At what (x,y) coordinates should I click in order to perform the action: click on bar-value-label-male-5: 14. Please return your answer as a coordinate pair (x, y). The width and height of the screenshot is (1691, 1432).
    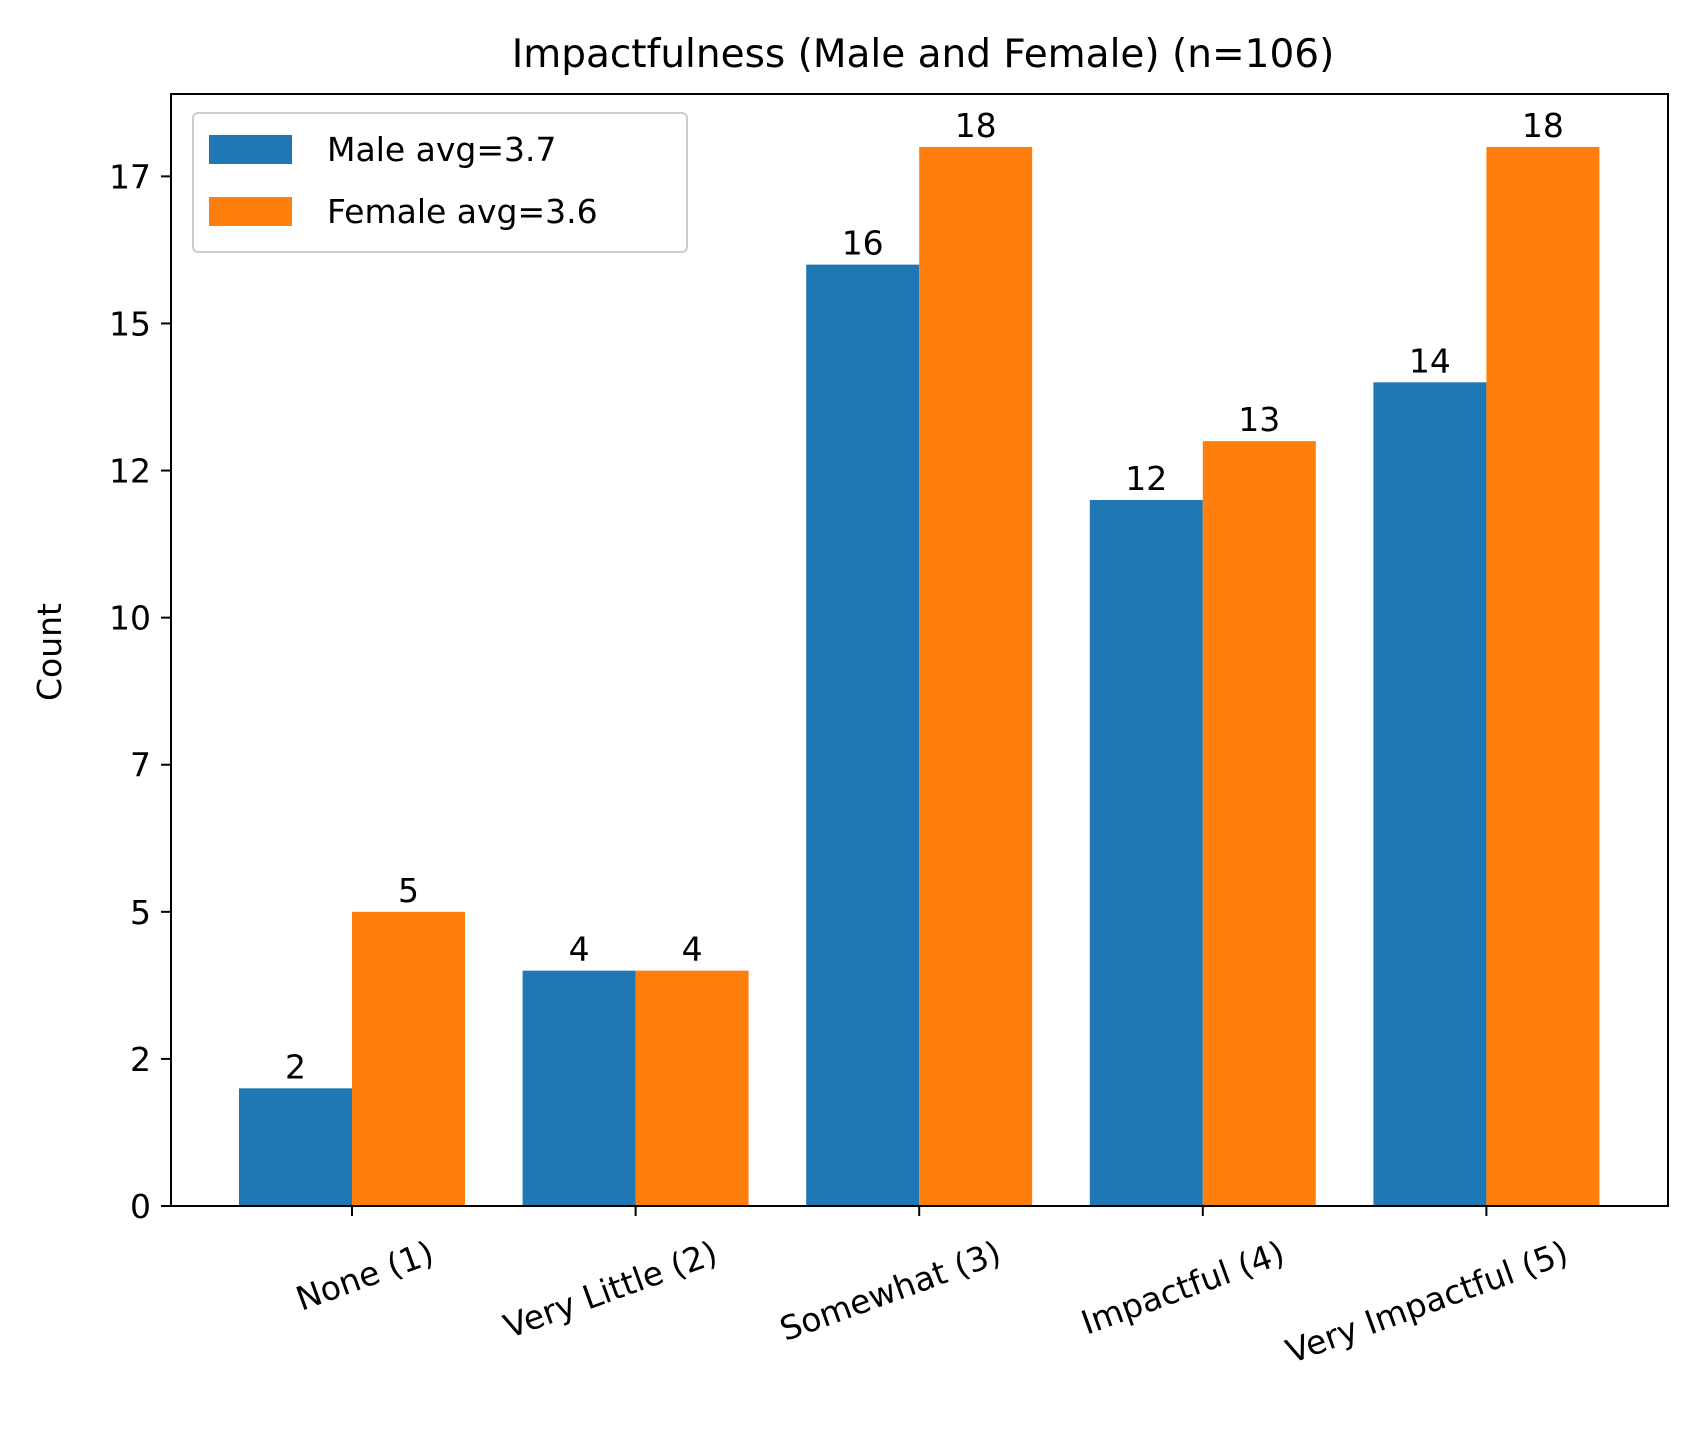
    Looking at the image, I should click on (1430, 360).